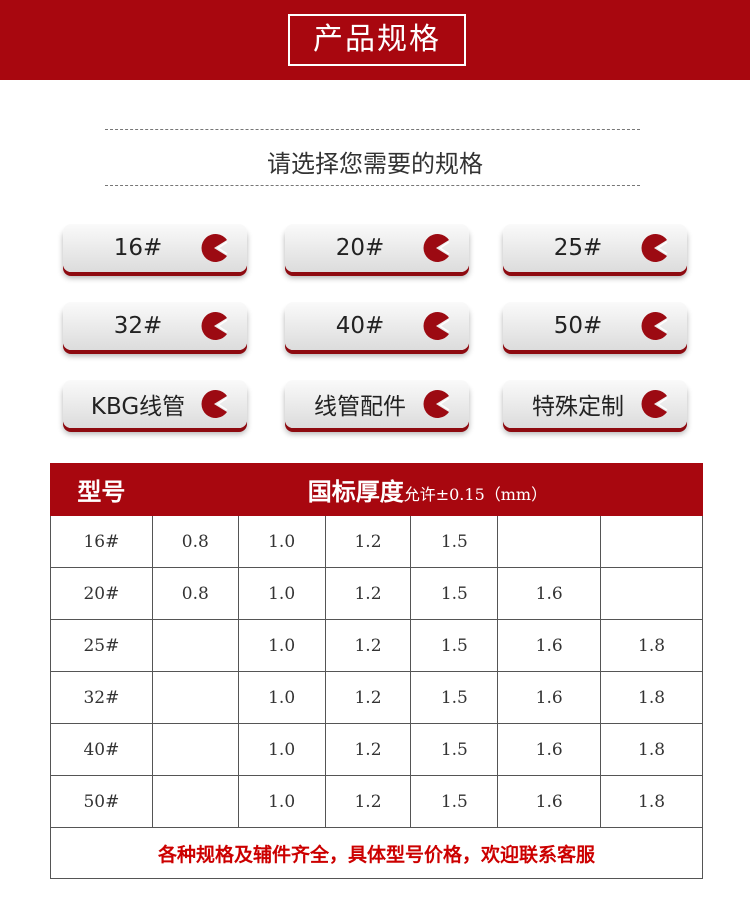 The height and width of the screenshot is (906, 750). I want to click on model-cell: 40#, so click(101, 749).